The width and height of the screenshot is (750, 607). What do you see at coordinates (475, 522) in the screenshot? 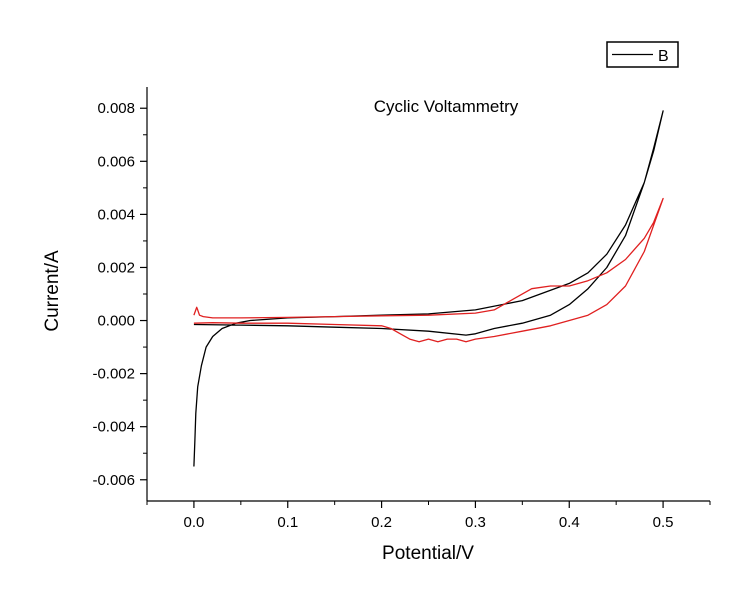
I see `x-tick-label: 0.3` at bounding box center [475, 522].